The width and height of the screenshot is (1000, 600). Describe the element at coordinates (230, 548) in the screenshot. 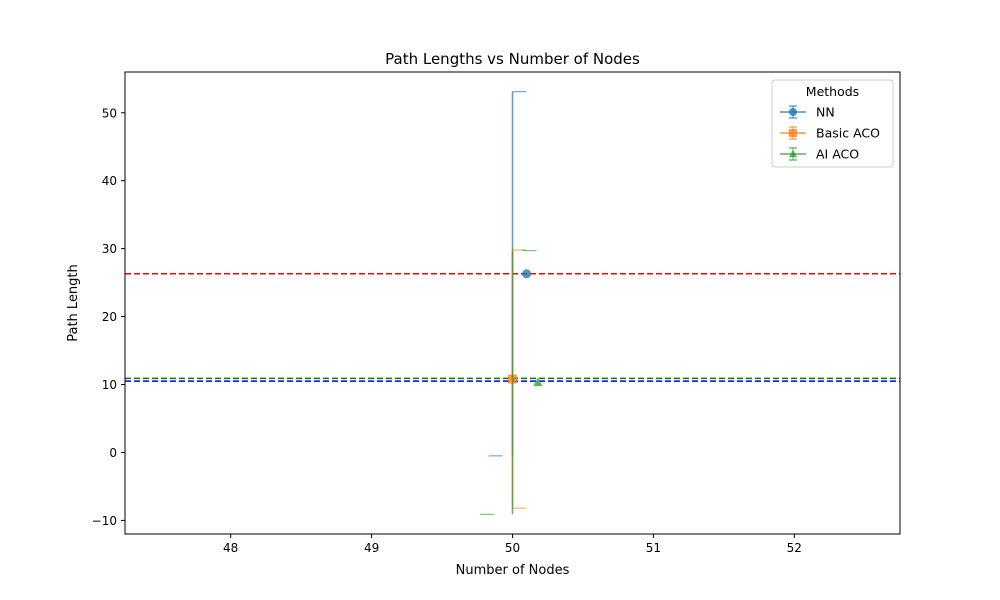

I see `x-tick-label: 48` at that location.